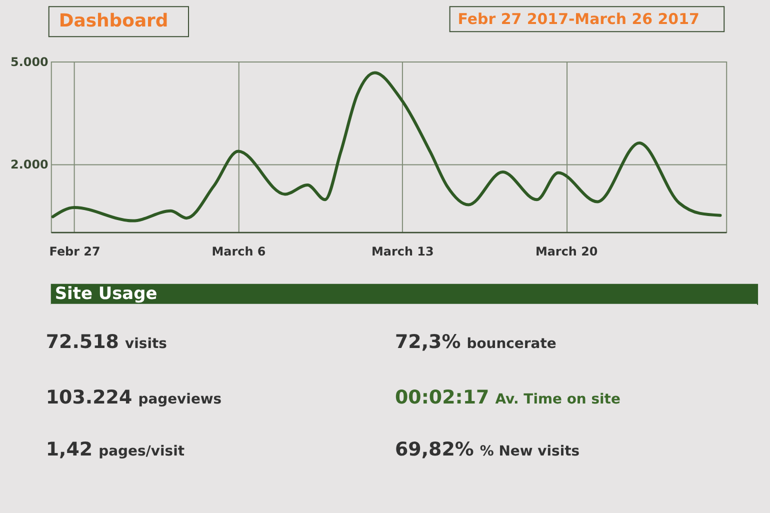 The width and height of the screenshot is (770, 513). What do you see at coordinates (403, 251) in the screenshot?
I see `x-tick-label: March 13` at bounding box center [403, 251].